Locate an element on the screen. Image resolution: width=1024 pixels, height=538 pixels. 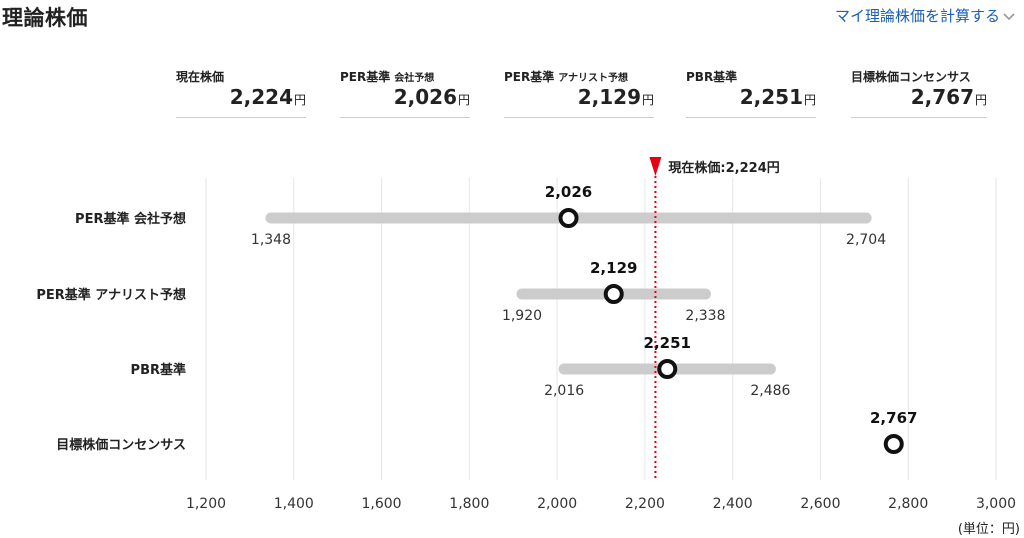
summary-card-consensus: 目標株価コンセンサス 2,767円 is located at coordinates (919, 93).